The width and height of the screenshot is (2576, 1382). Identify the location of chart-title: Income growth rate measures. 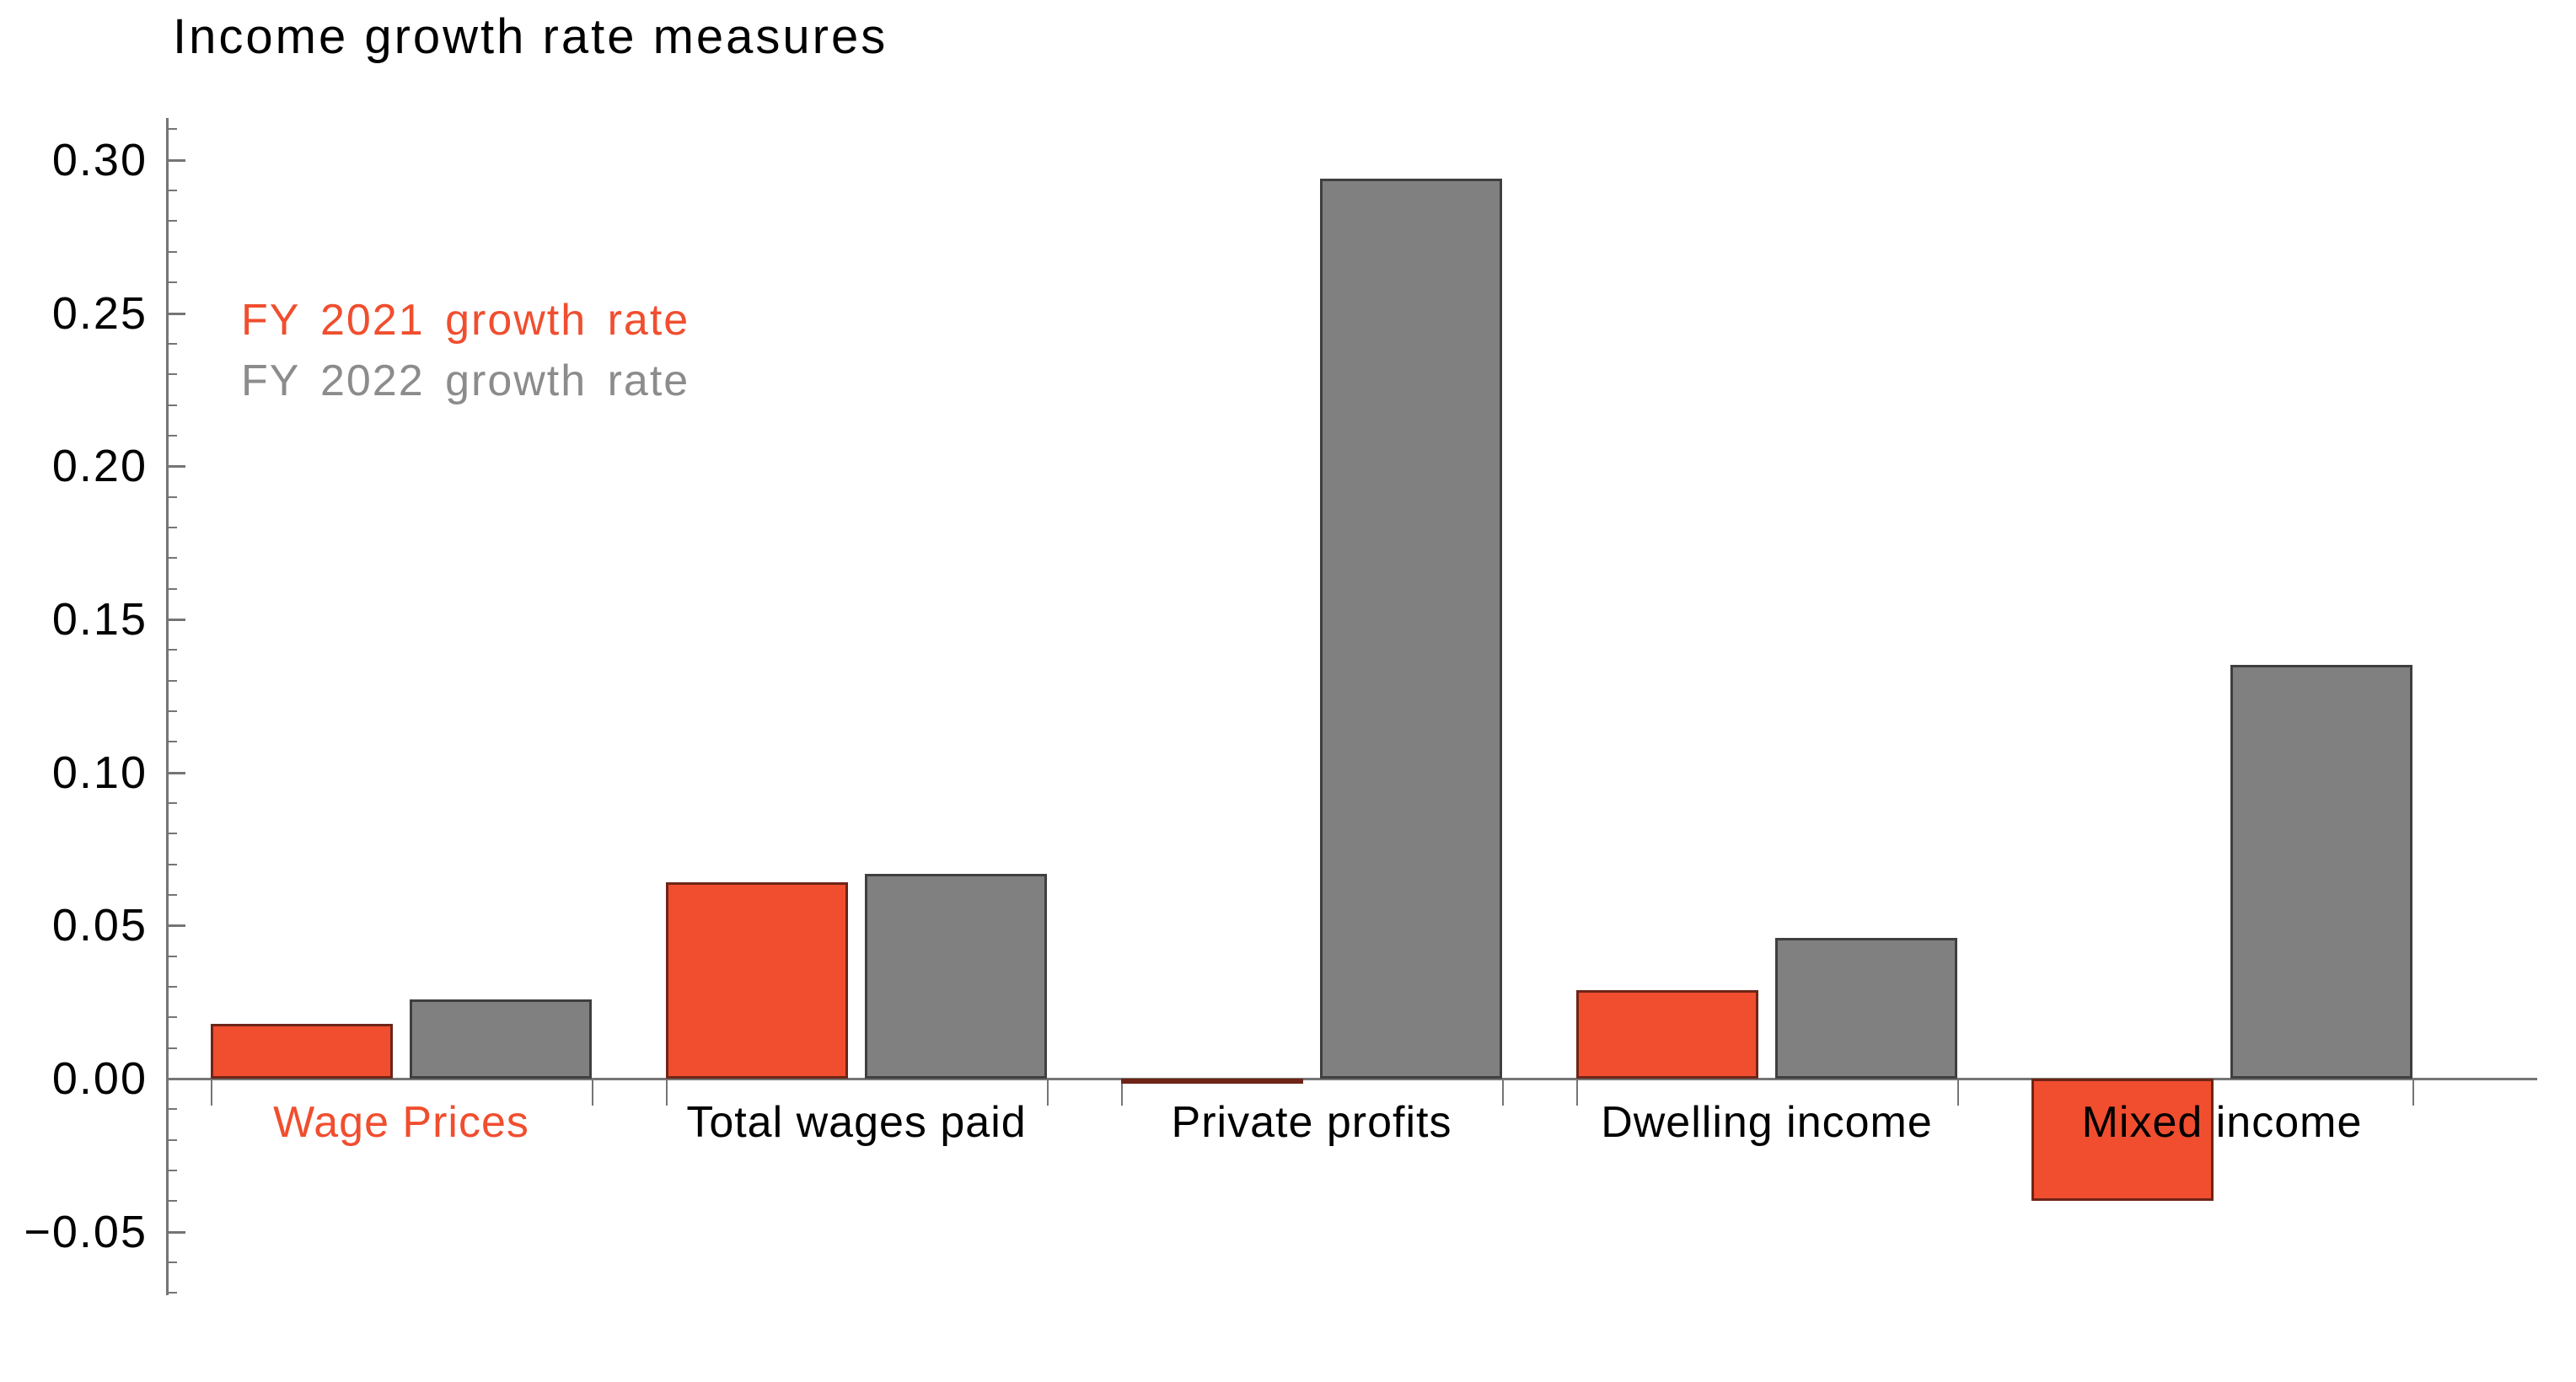
(530, 36).